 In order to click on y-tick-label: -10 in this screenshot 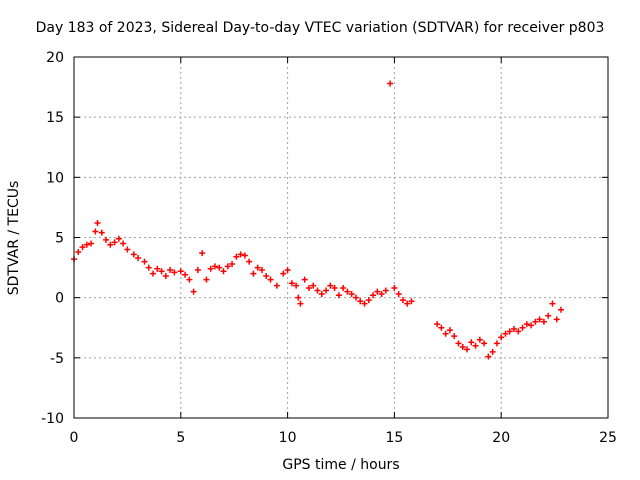, I will do `click(52, 419)`.